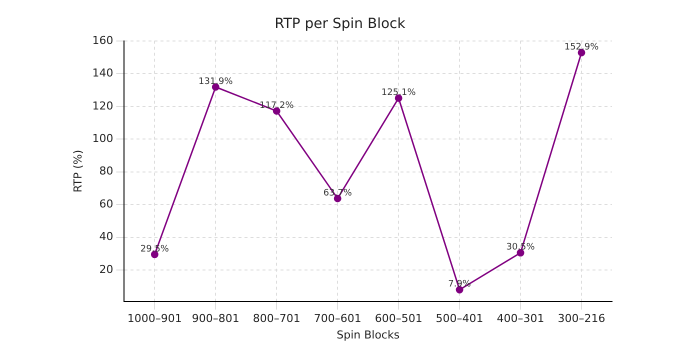 The width and height of the screenshot is (700, 350). What do you see at coordinates (154, 319) in the screenshot?
I see `x-tick-label: 1000–901` at bounding box center [154, 319].